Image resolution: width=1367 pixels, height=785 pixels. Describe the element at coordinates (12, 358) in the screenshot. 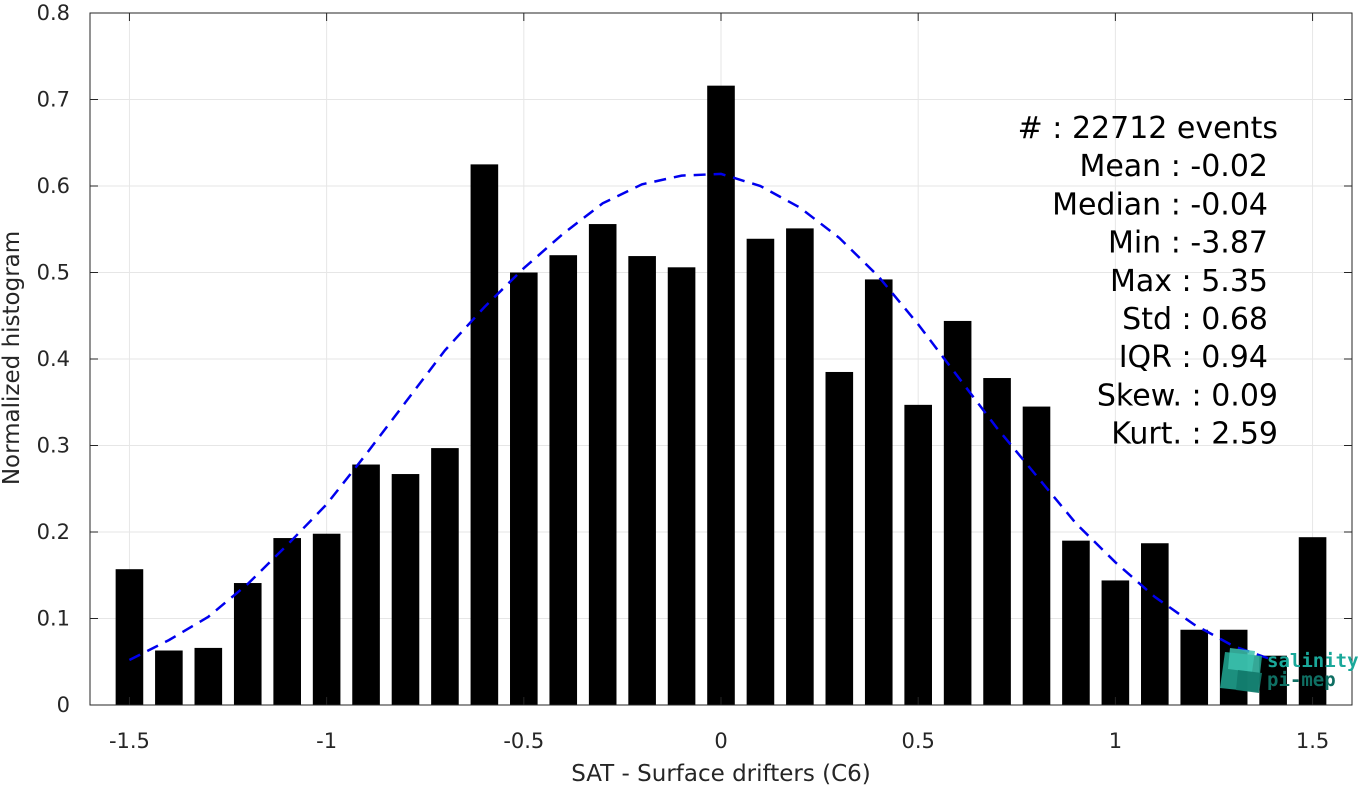

I see `y-axis-label: Normalized histogram` at that location.